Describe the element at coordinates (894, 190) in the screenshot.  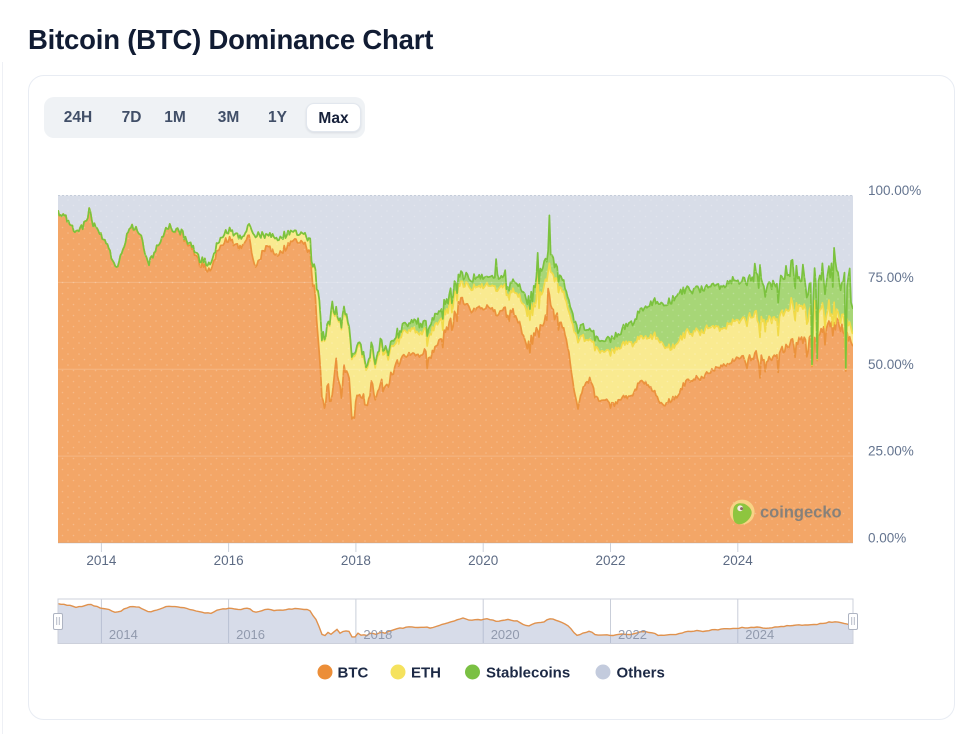
I see `svg-text: 100.00%` at that location.